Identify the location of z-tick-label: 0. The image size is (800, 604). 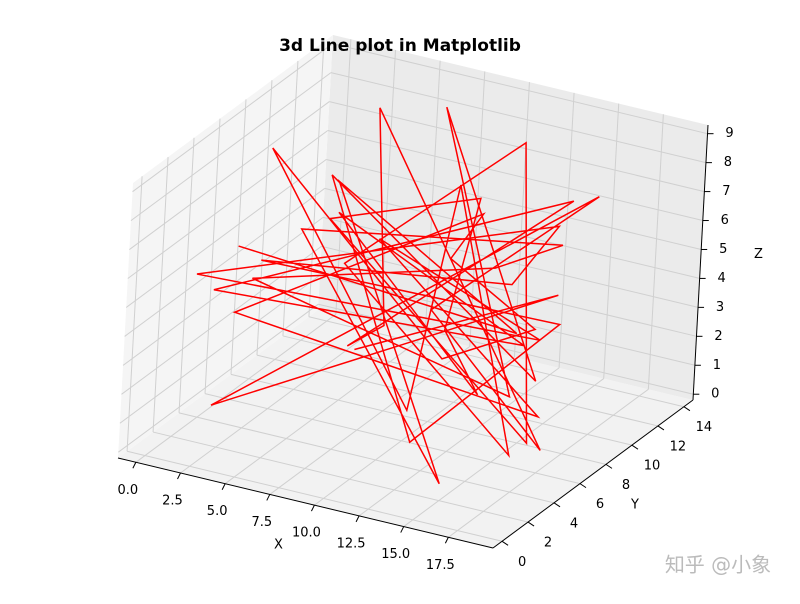
(715, 394).